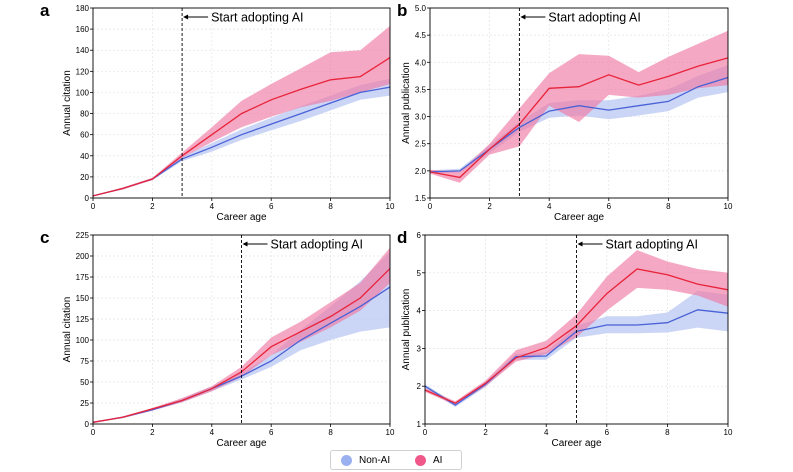 This screenshot has width=793, height=472. Describe the element at coordinates (84, 361) in the screenshot. I see `y-tick-label: 75` at that location.